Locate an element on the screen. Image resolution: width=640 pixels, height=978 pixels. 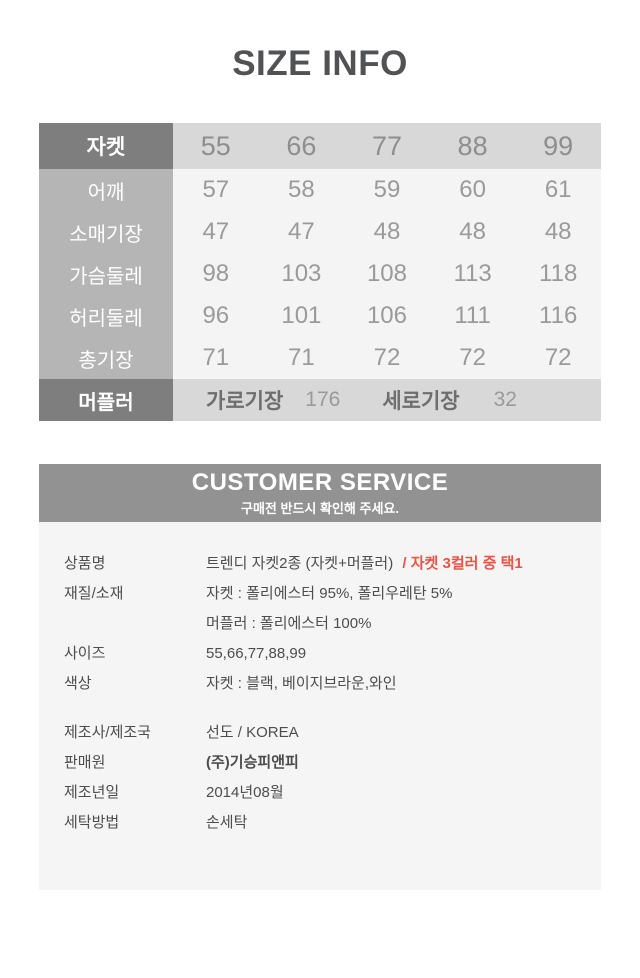
customer-service-subtitle: 구매전 반드시 확인해 주세요. is located at coordinates (320, 508).